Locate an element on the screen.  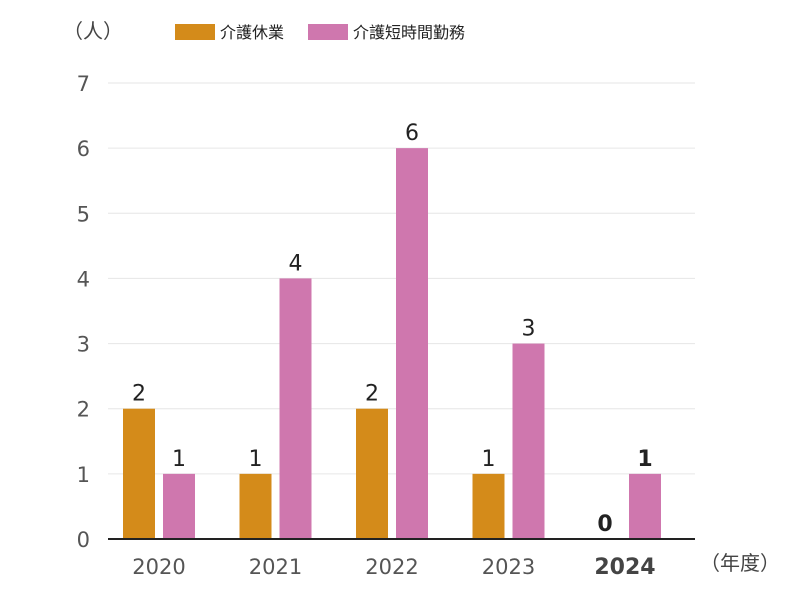
bar-kaigo-tanjikan-2024 is located at coordinates (645, 506).